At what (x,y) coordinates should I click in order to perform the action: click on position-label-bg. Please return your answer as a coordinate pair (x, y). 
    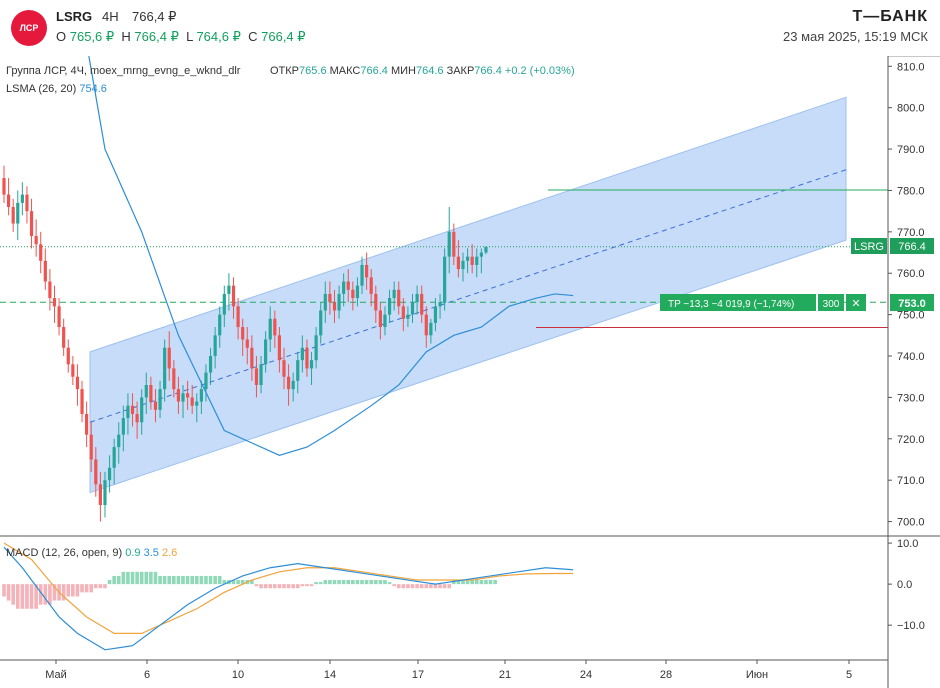
    Looking at the image, I should click on (738, 302).